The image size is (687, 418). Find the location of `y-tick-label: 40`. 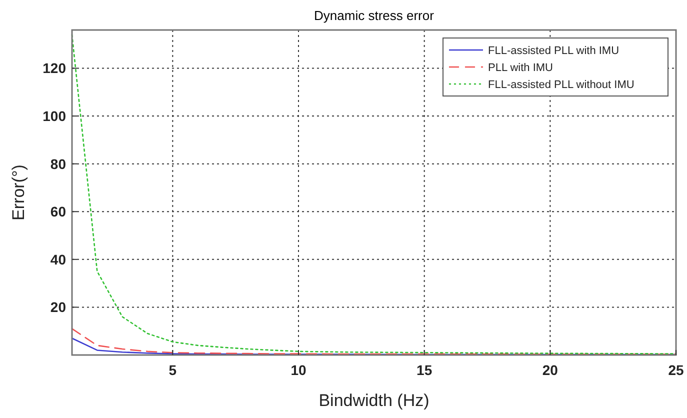

y-tick-label: 40 is located at coordinates (58, 259).